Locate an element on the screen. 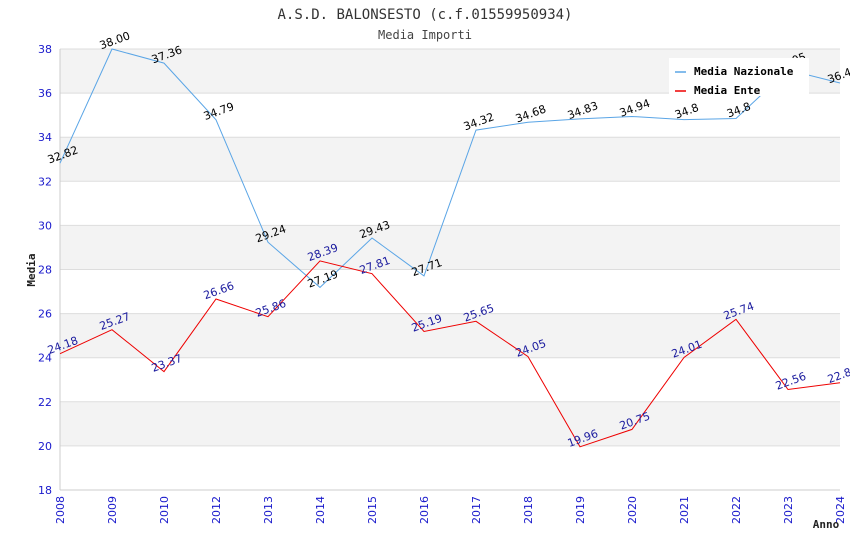 The image size is (850, 550). y-tick-label: 32 is located at coordinates (45, 181).